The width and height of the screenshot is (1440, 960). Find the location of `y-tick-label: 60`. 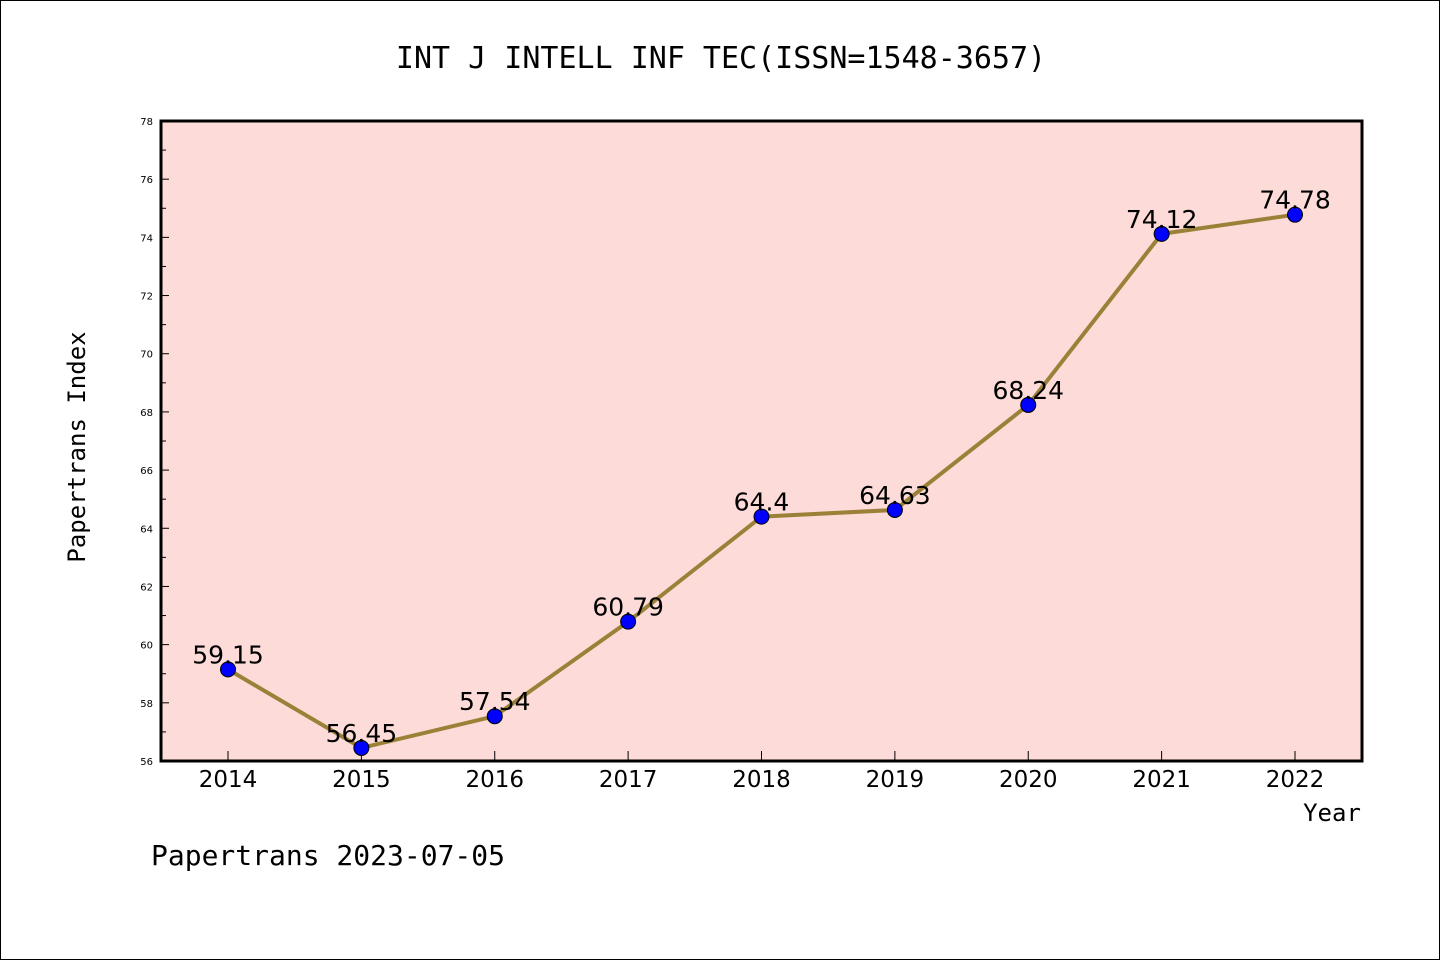

y-tick-label: 60 is located at coordinates (146, 646).